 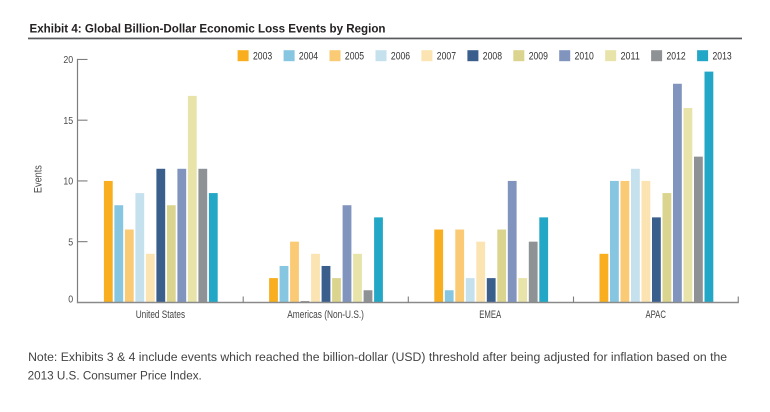 I want to click on svg-text: United States, so click(x=161, y=315).